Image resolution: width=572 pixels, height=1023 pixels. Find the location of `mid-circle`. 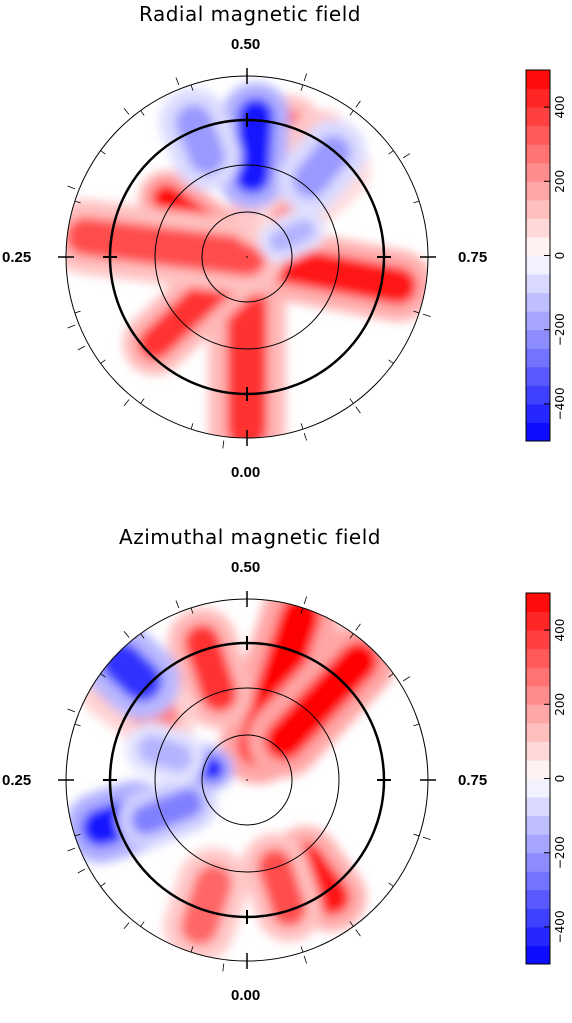

mid-circle is located at coordinates (247, 257).